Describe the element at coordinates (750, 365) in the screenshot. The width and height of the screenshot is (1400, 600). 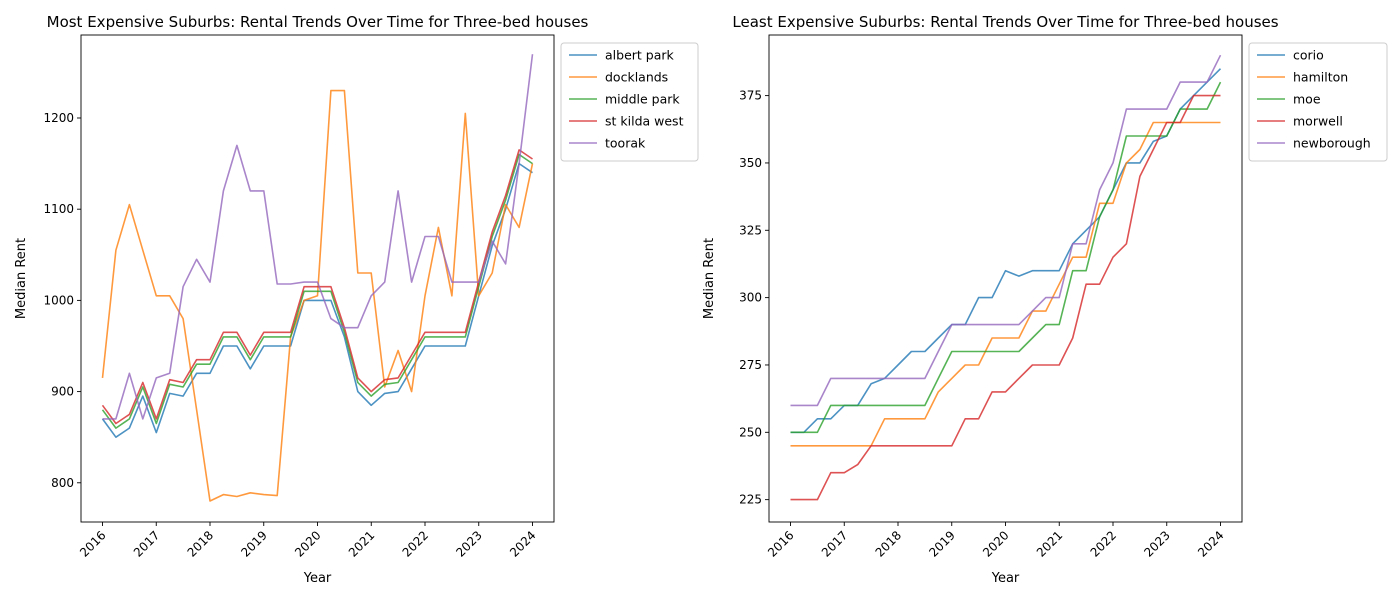
I see `y-tick-label: 275` at that location.